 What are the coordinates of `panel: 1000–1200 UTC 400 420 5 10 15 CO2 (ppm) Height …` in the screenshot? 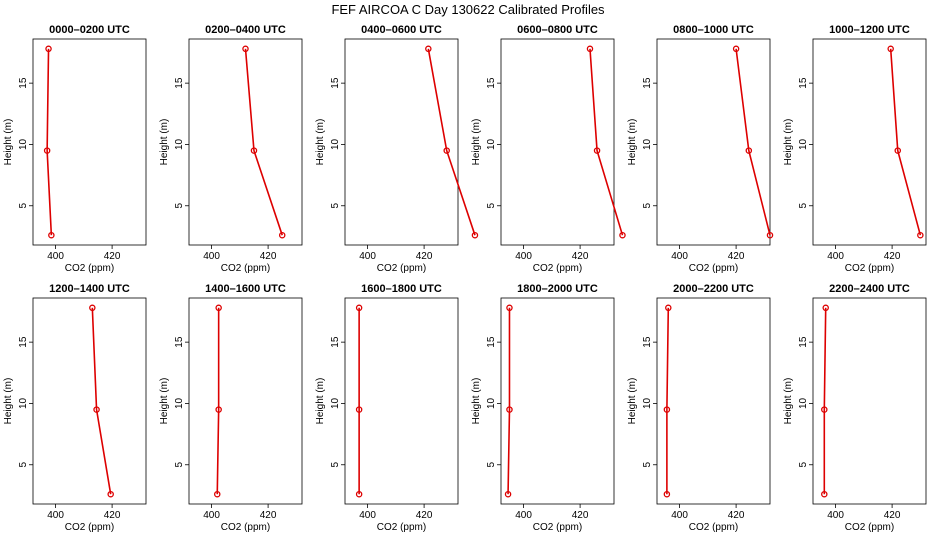 It's located at (855, 149).